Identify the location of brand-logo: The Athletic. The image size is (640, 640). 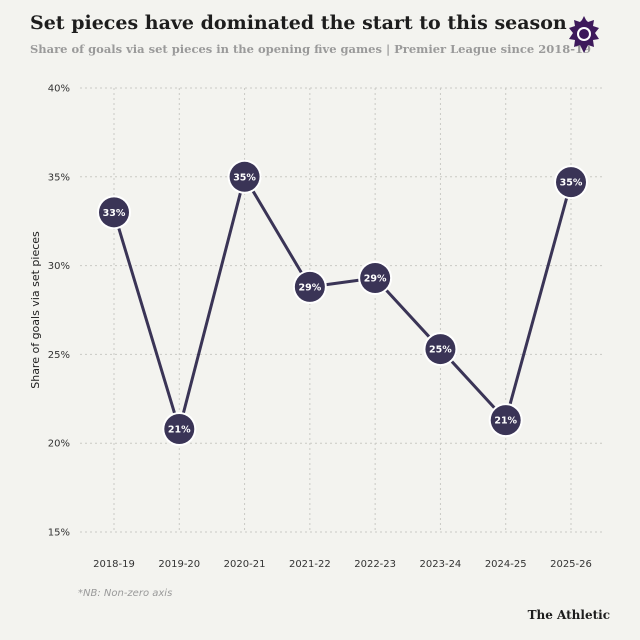
(568, 615).